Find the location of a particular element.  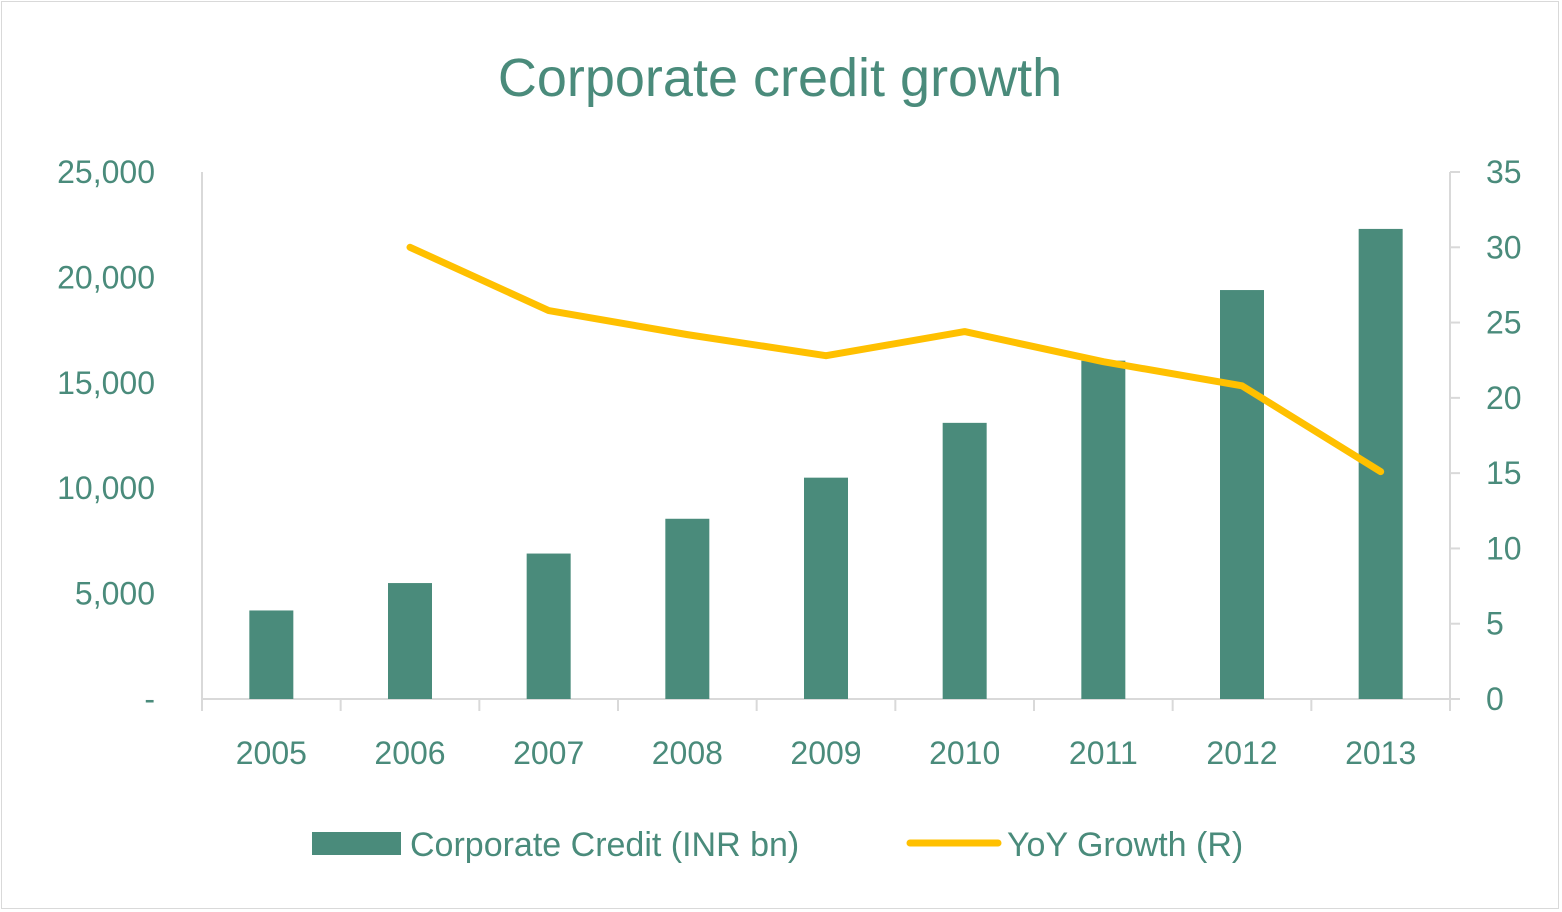

x-tick-label: 2005 is located at coordinates (271, 753).